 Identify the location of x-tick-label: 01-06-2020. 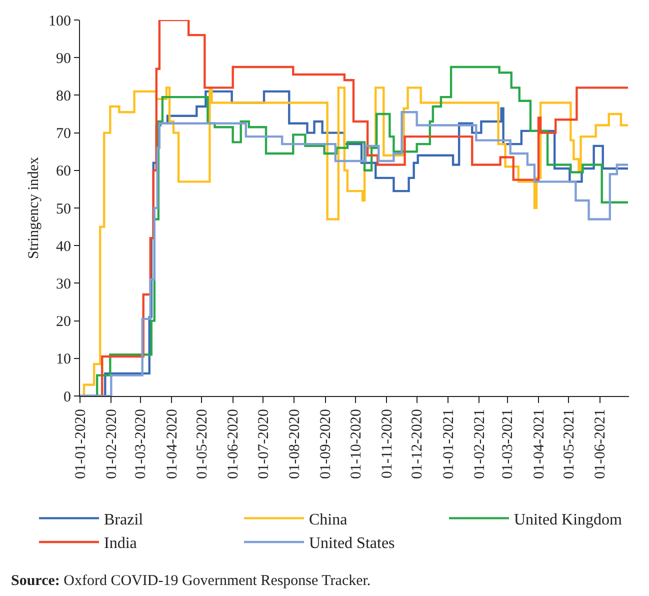
(234, 444).